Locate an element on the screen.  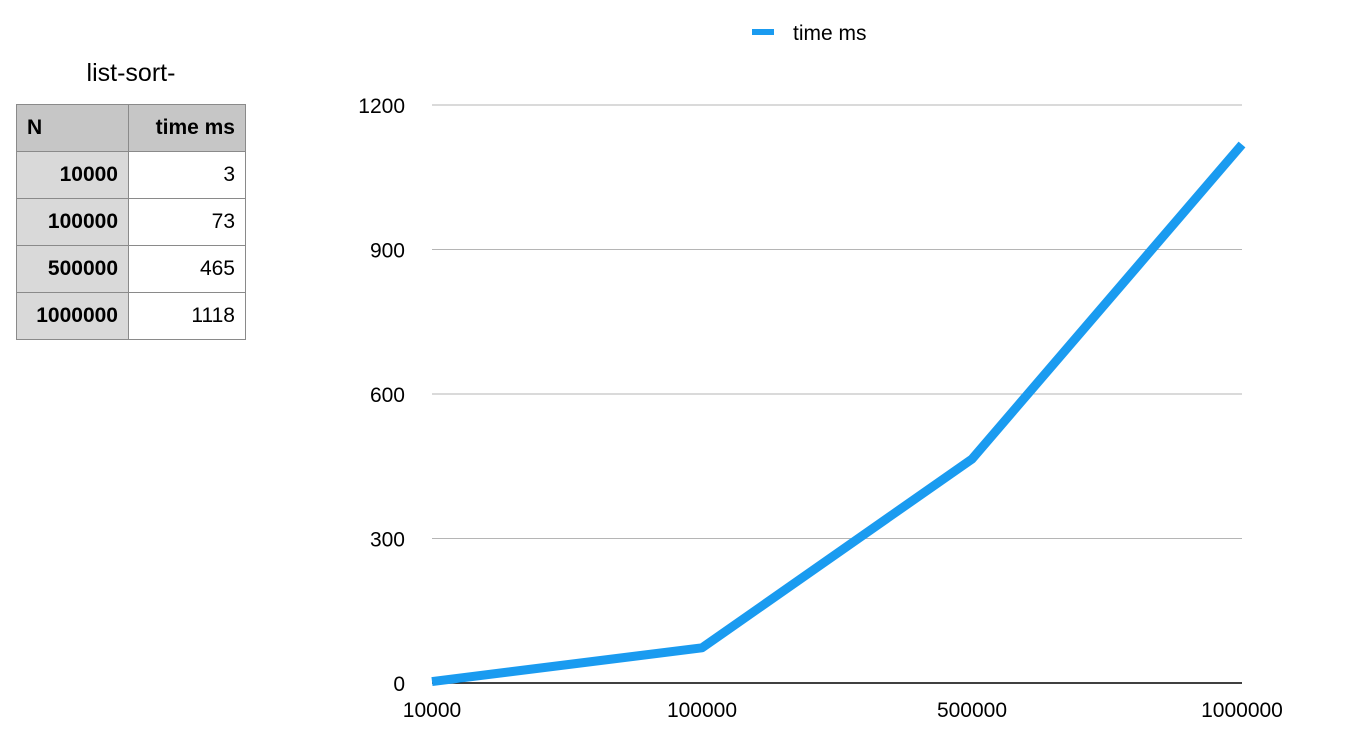
row-n: 500000 is located at coordinates (72, 269).